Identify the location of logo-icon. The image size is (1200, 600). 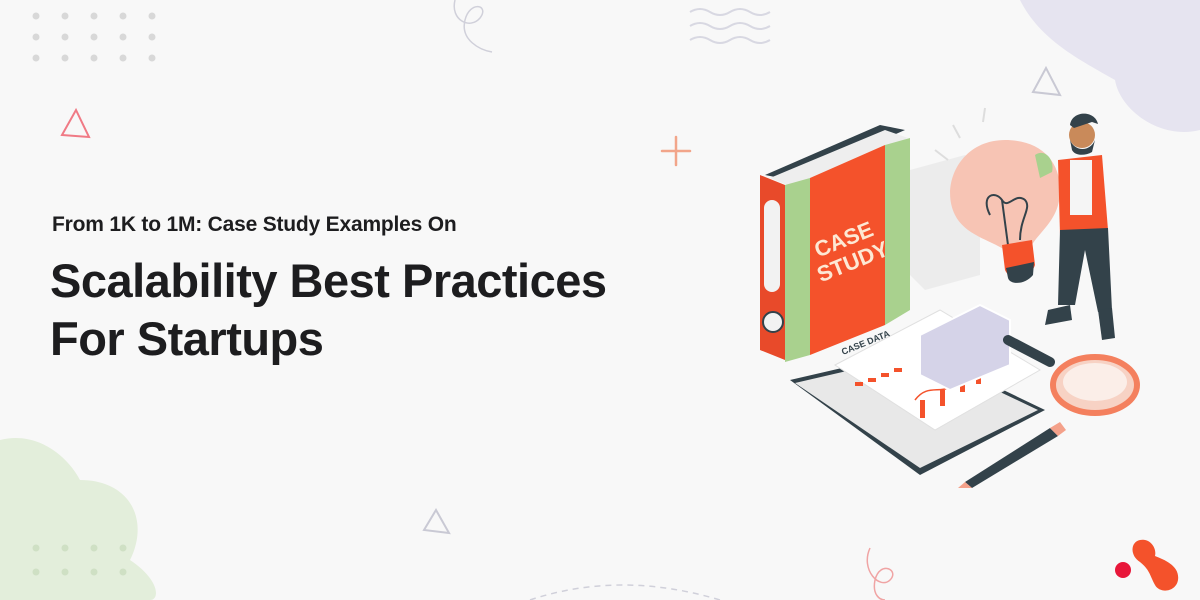
(1147, 565).